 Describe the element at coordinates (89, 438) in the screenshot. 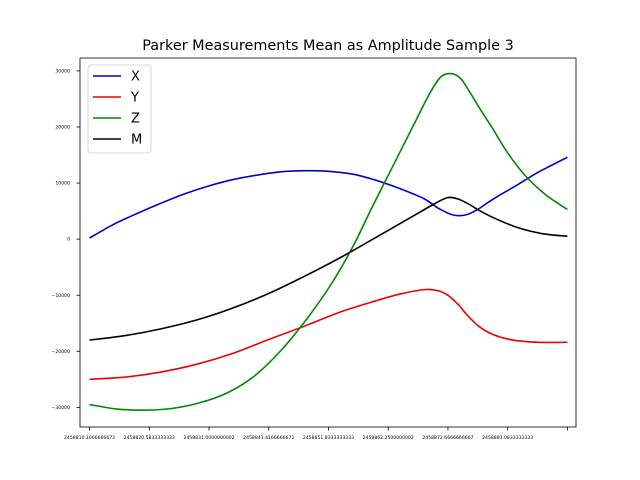

I see `x-tick-label: 2458810.1666666672` at that location.